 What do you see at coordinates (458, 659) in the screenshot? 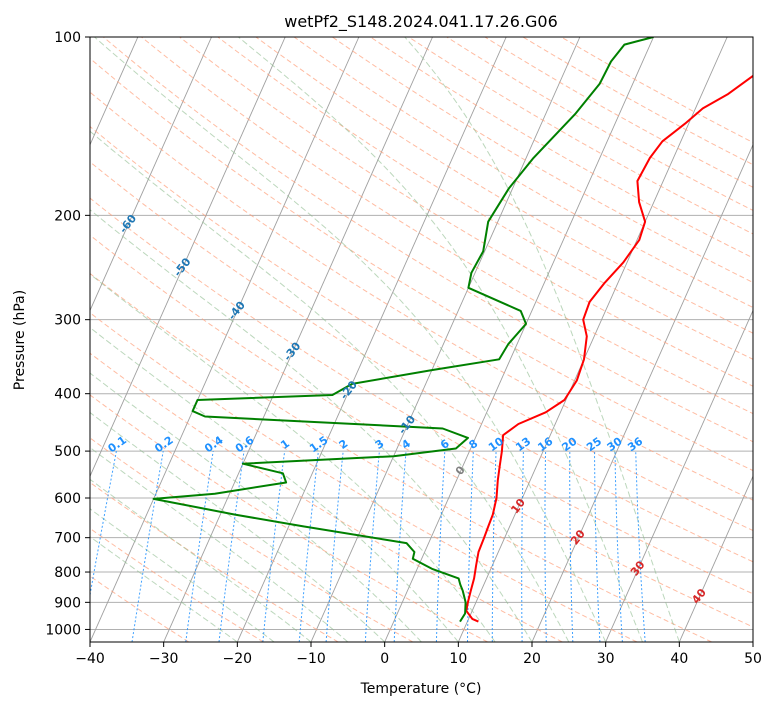
I see `x-tick-label: 10` at bounding box center [458, 659].